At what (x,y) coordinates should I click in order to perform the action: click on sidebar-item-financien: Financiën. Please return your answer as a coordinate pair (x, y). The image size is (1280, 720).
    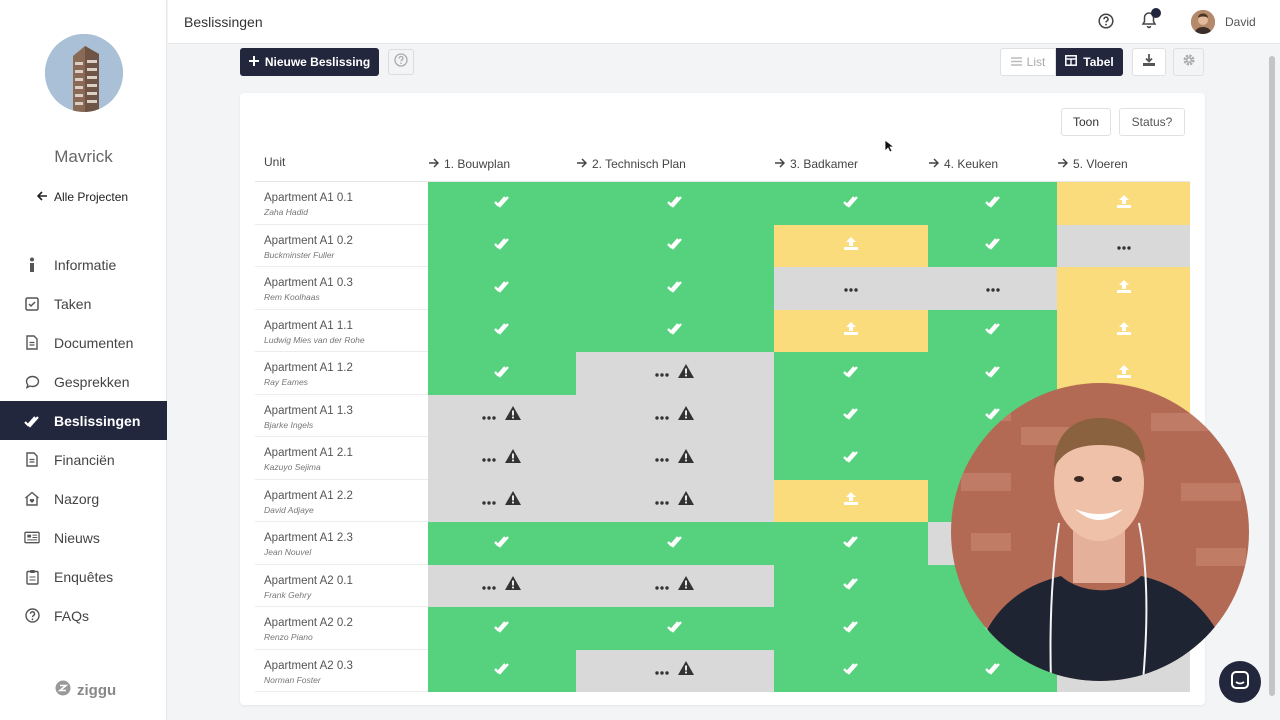
    Looking at the image, I should click on (83, 459).